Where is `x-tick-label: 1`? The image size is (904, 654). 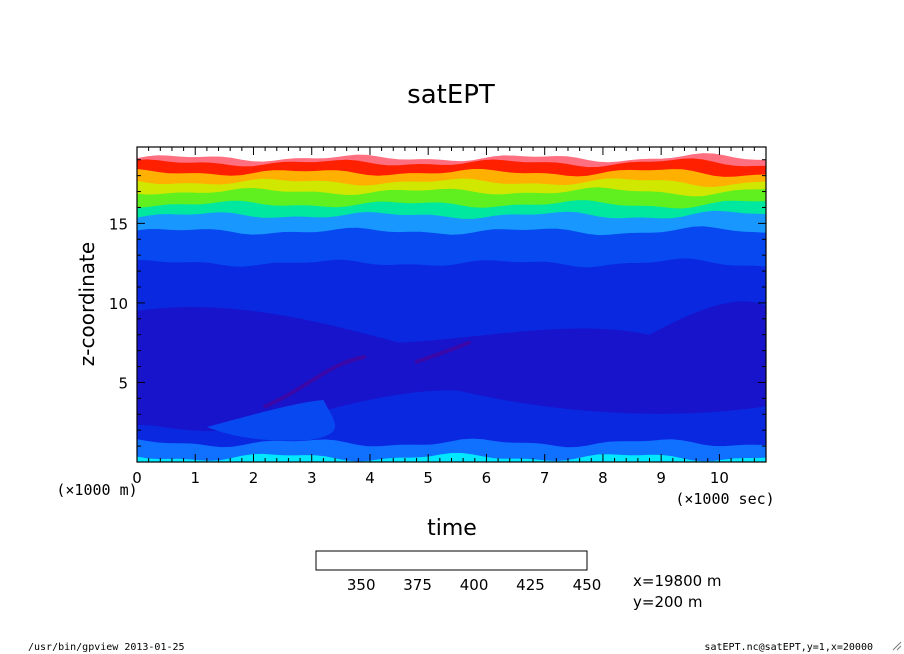
x-tick-label: 1 is located at coordinates (195, 478).